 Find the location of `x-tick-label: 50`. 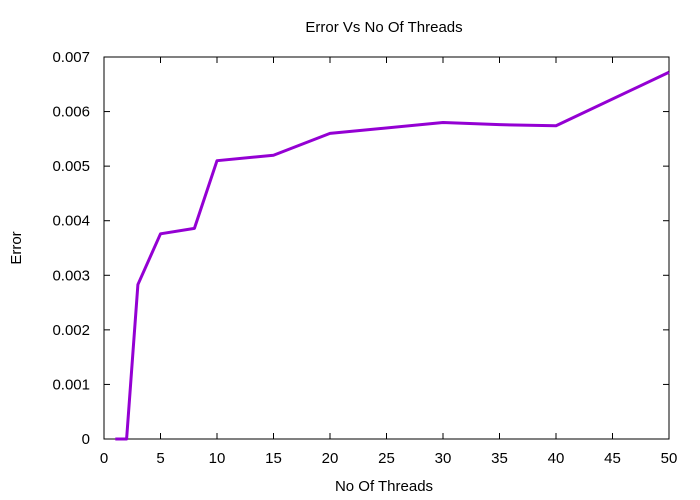

x-tick-label: 50 is located at coordinates (669, 458).